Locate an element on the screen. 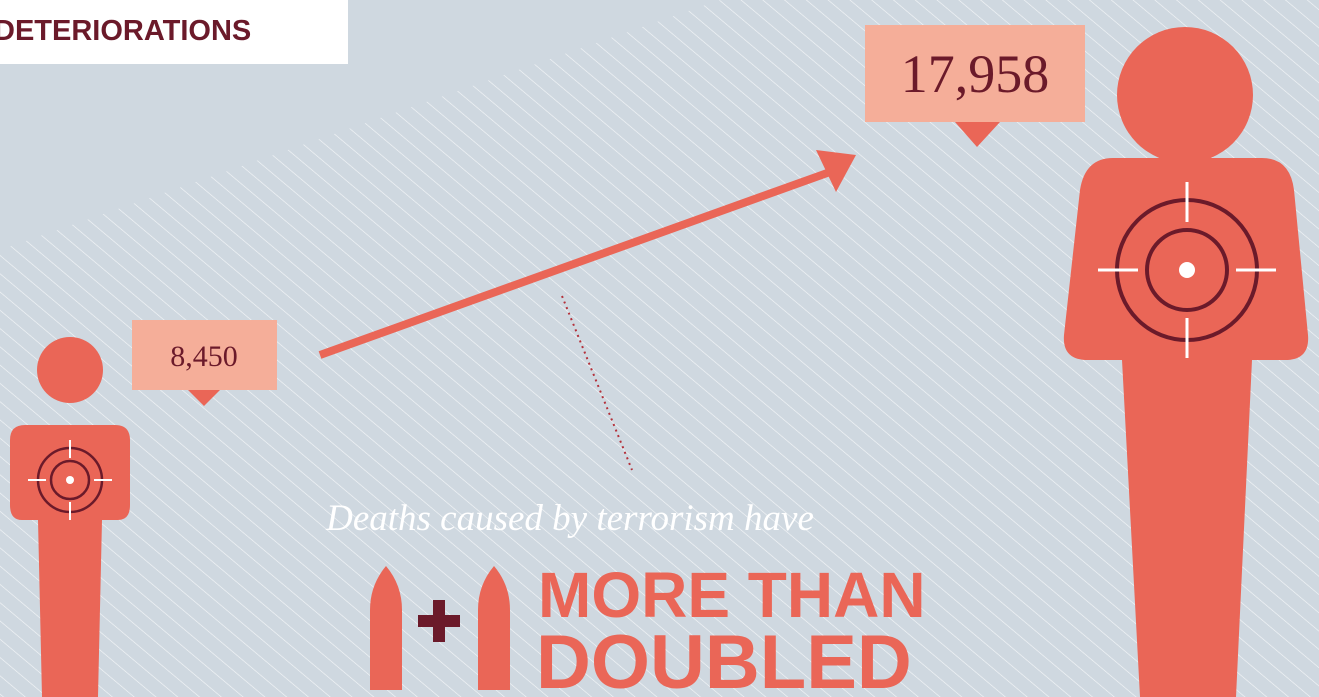 Image resolution: width=1319 pixels, height=697 pixels. title-box is located at coordinates (174, 32).